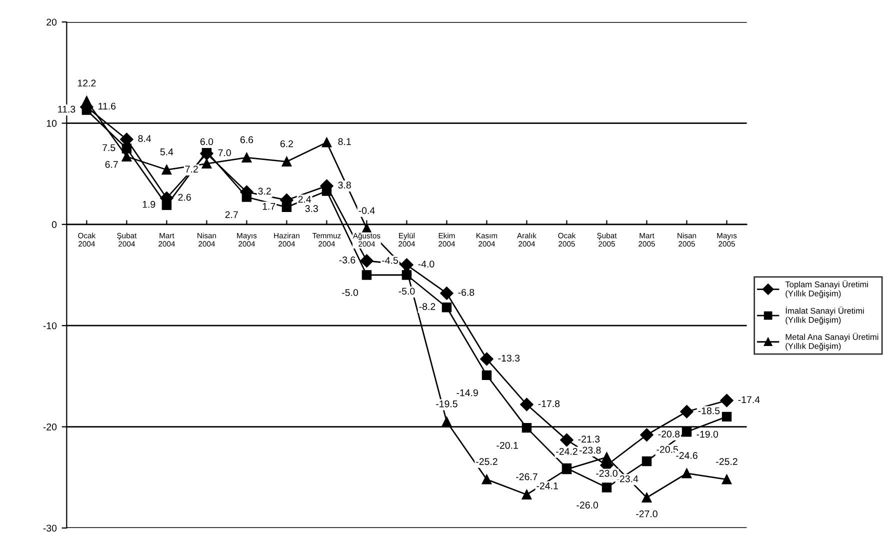 The width and height of the screenshot is (889, 550). Describe the element at coordinates (687, 455) in the screenshot. I see `data-label: -24.6` at that location.